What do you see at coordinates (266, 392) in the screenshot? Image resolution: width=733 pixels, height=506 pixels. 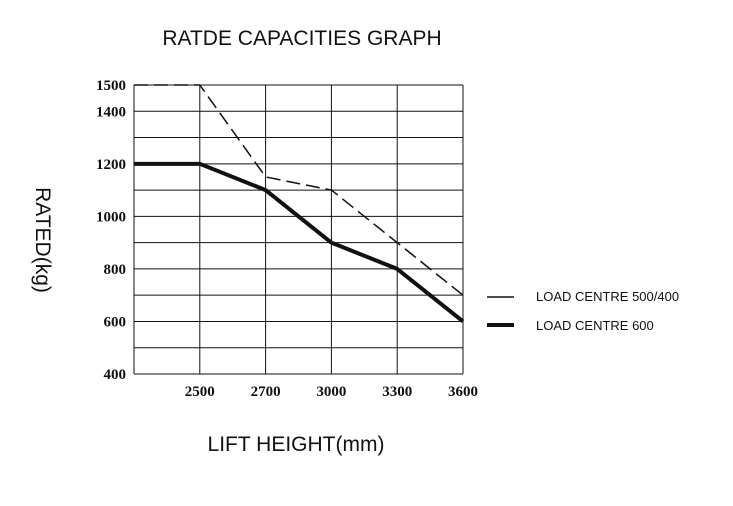 I see `x-tick-label: 2700` at bounding box center [266, 392].